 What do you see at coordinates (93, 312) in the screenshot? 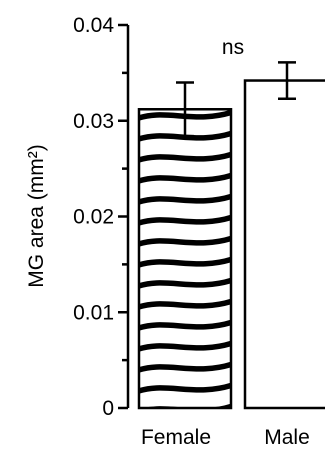
I see `y-tick-label-1: 0.01` at bounding box center [93, 312].